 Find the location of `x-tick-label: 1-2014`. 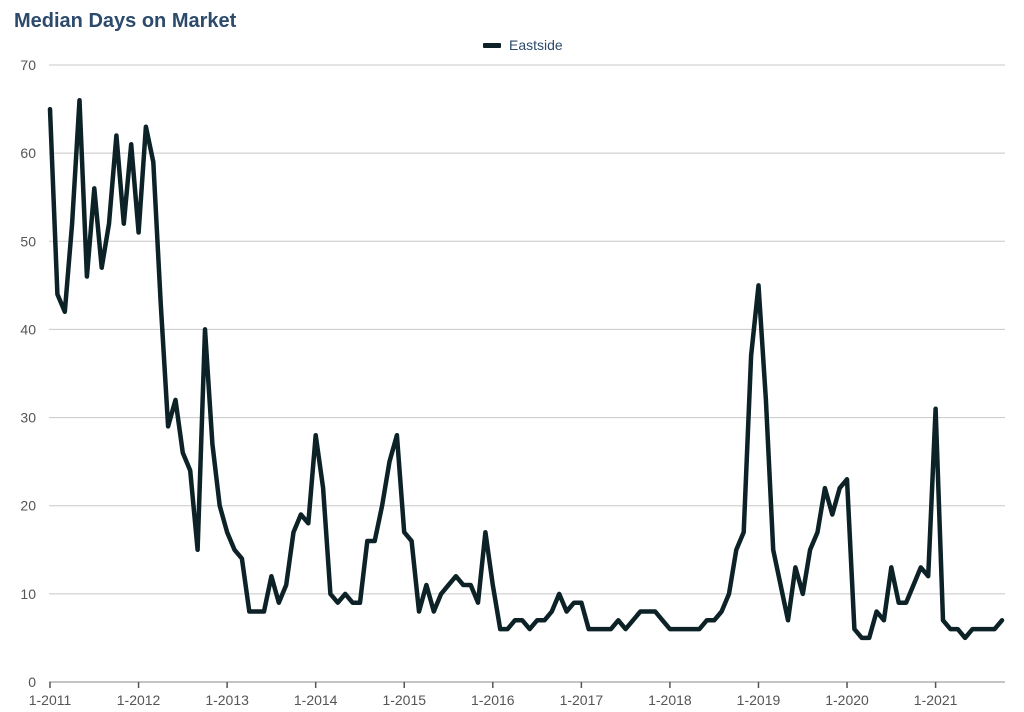

x-tick-label: 1-2014 is located at coordinates (316, 700).